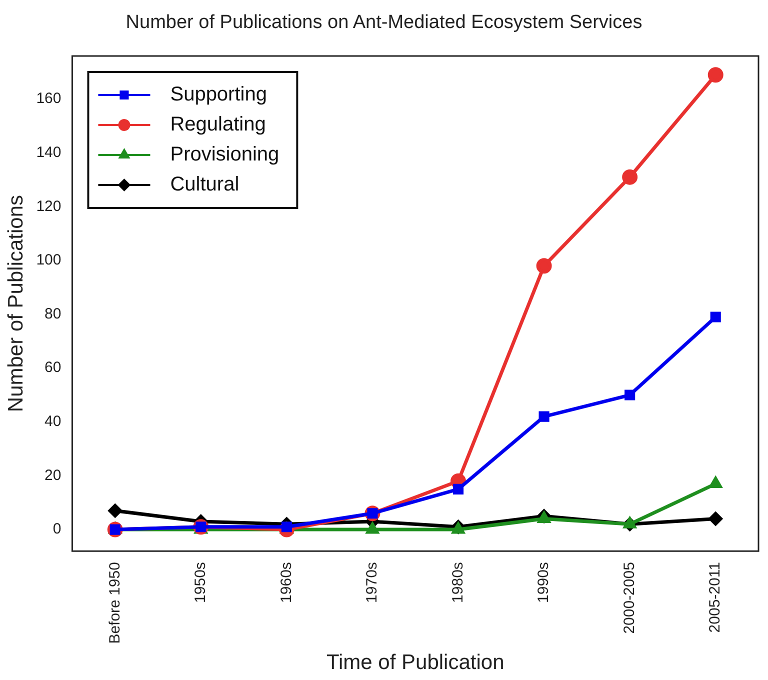 The image size is (768, 680). Describe the element at coordinates (201, 582) in the screenshot. I see `x-tick-label: 1950s` at that location.